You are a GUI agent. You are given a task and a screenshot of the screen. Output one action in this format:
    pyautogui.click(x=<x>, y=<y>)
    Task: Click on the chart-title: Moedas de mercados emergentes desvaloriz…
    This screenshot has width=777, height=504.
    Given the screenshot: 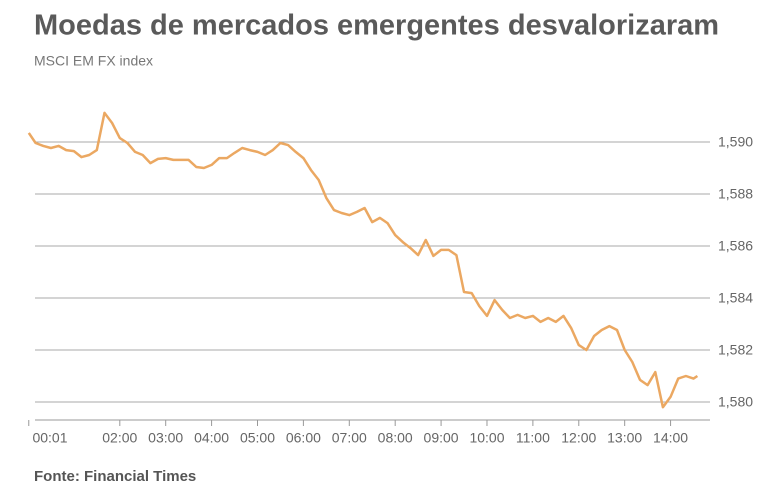 What is the action you would take?
    pyautogui.click(x=376, y=26)
    